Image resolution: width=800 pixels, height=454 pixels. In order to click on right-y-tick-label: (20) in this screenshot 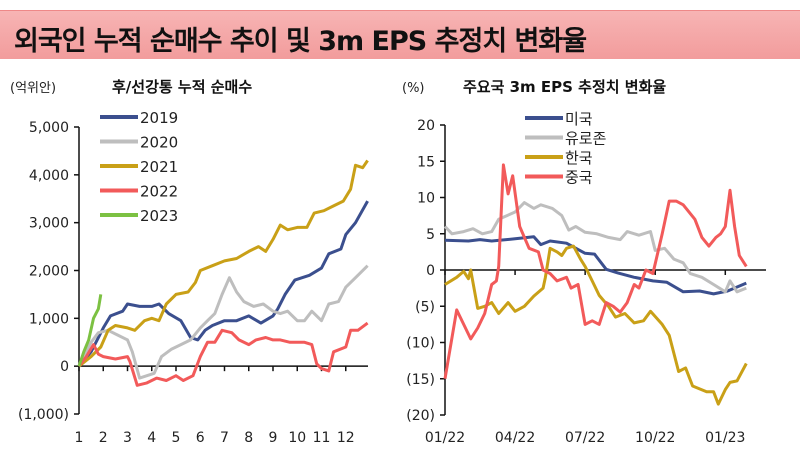, I will do `click(420, 416)`.